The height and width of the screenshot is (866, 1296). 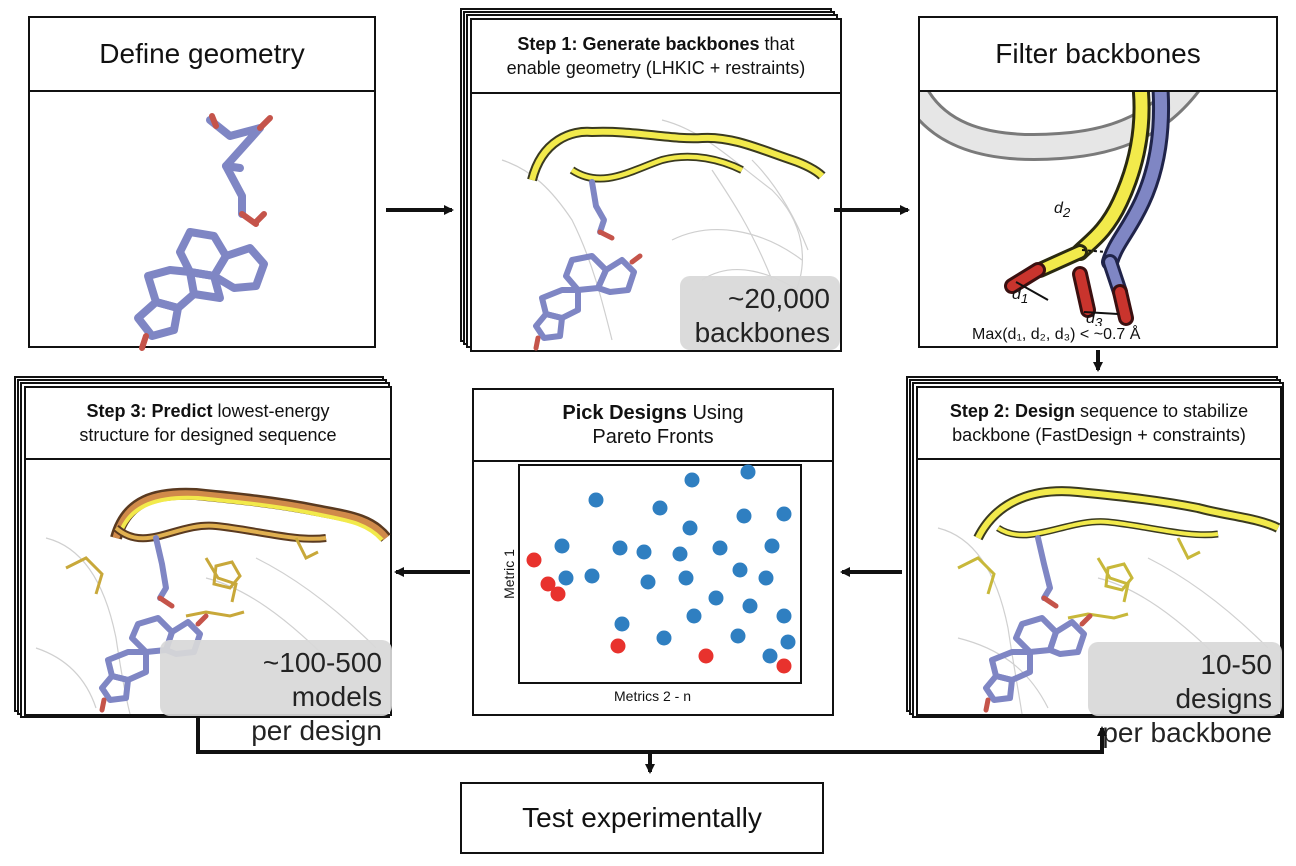 What do you see at coordinates (979, 411) in the screenshot?
I see `step2-label: Step 2:` at bounding box center [979, 411].